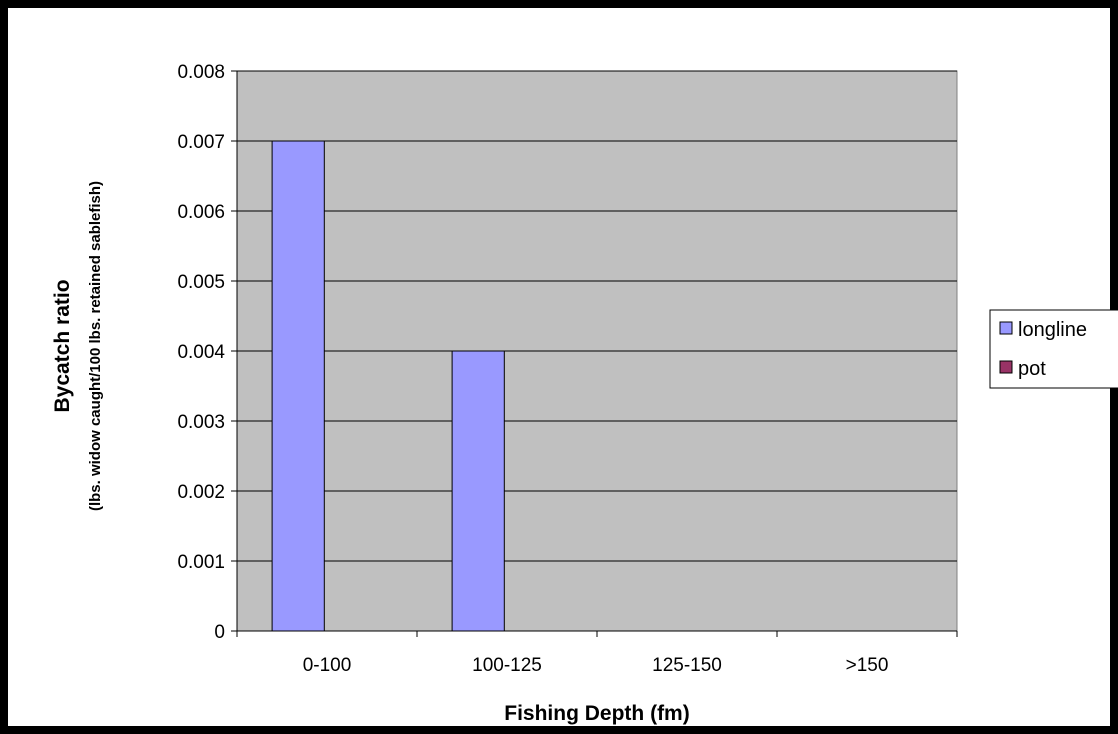  What do you see at coordinates (687, 665) in the screenshot?
I see `x-tick-label: 125-150` at bounding box center [687, 665].